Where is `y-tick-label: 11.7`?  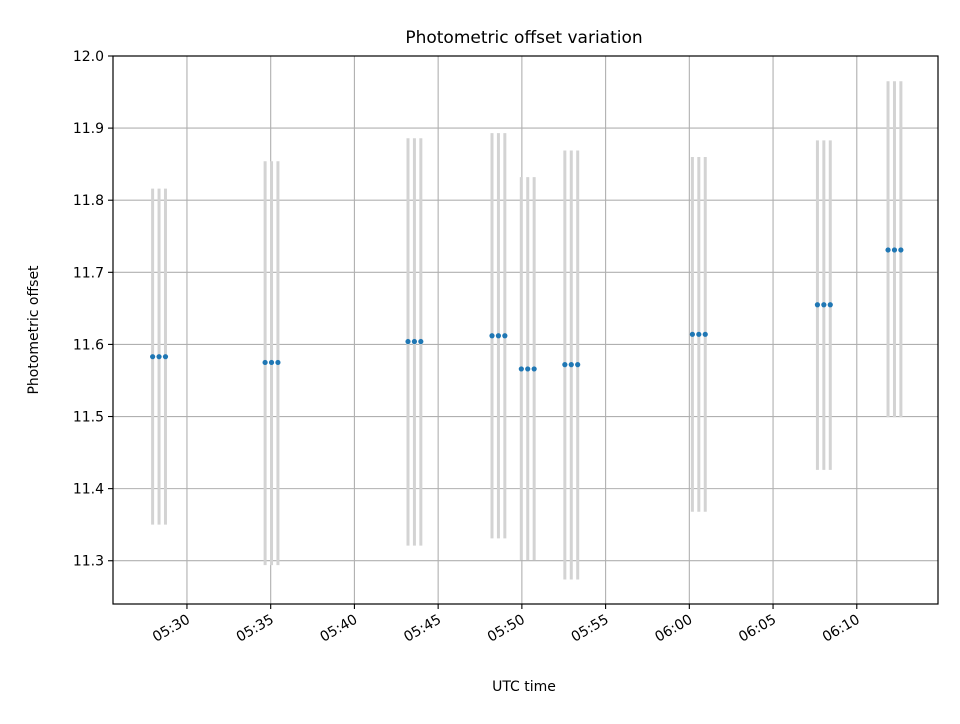 y-tick-label: 11.7 is located at coordinates (88, 273).